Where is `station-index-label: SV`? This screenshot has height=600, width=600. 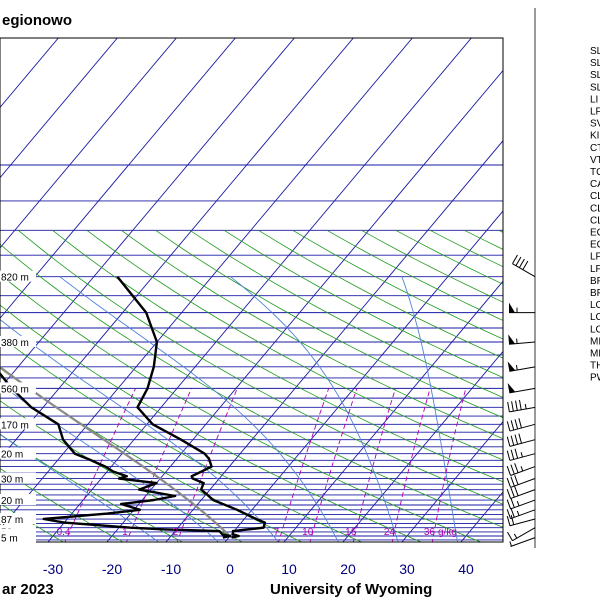
station-index-label: SV is located at coordinates (595, 124).